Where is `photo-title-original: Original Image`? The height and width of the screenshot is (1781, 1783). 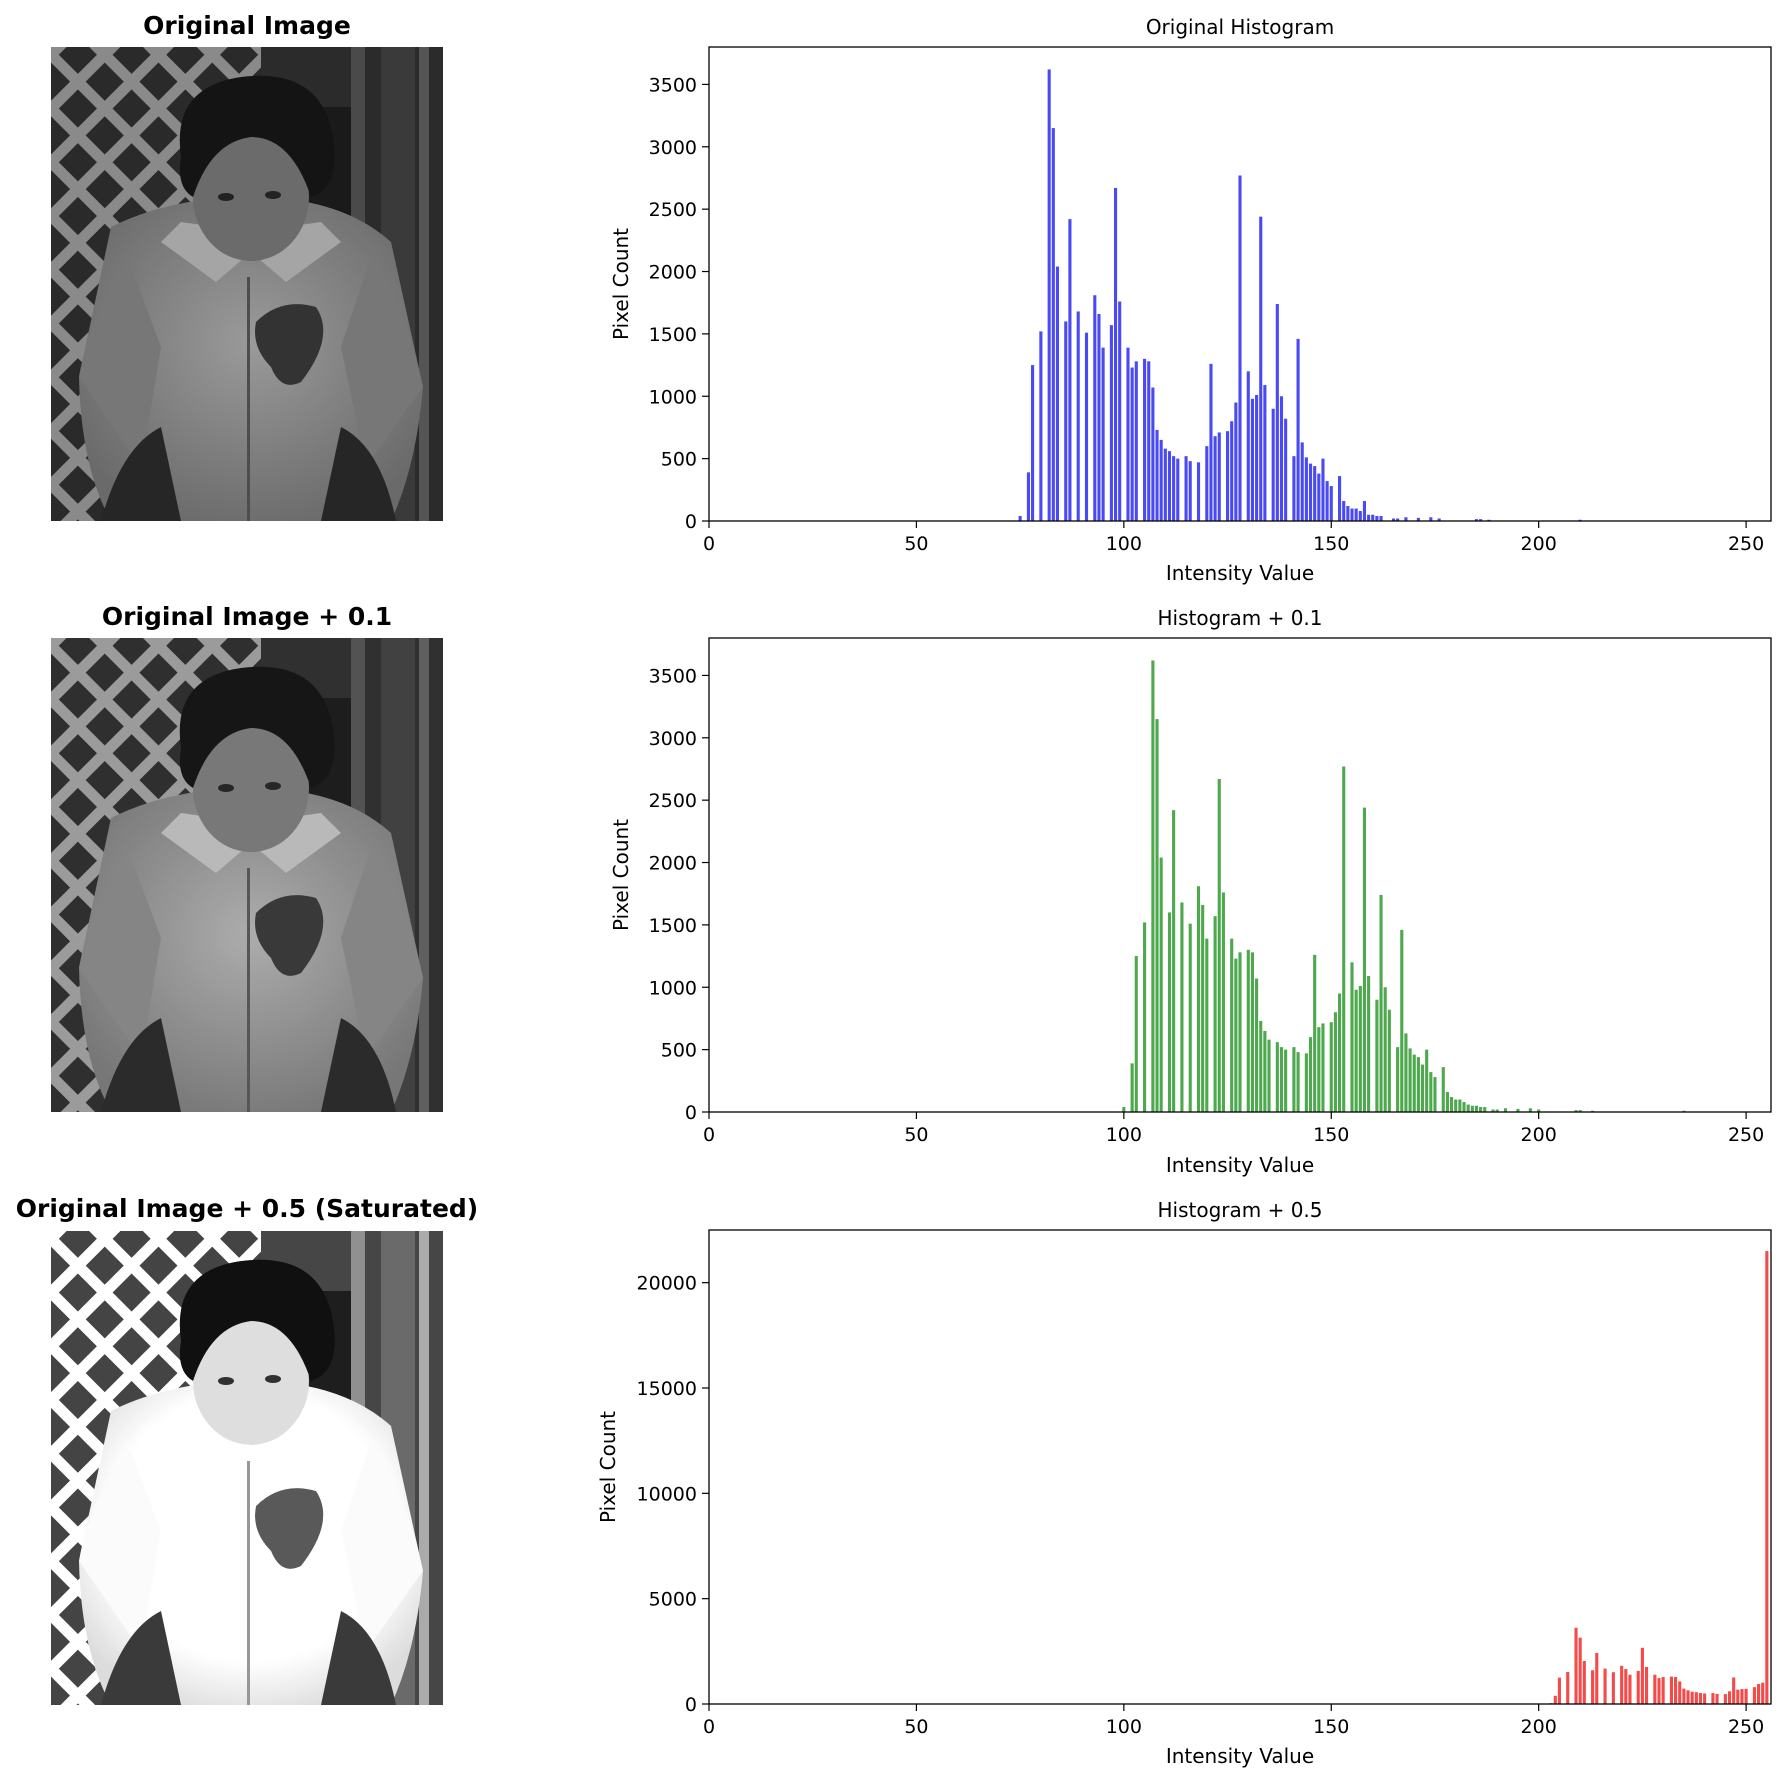
photo-title-original: Original Image is located at coordinates (247, 25).